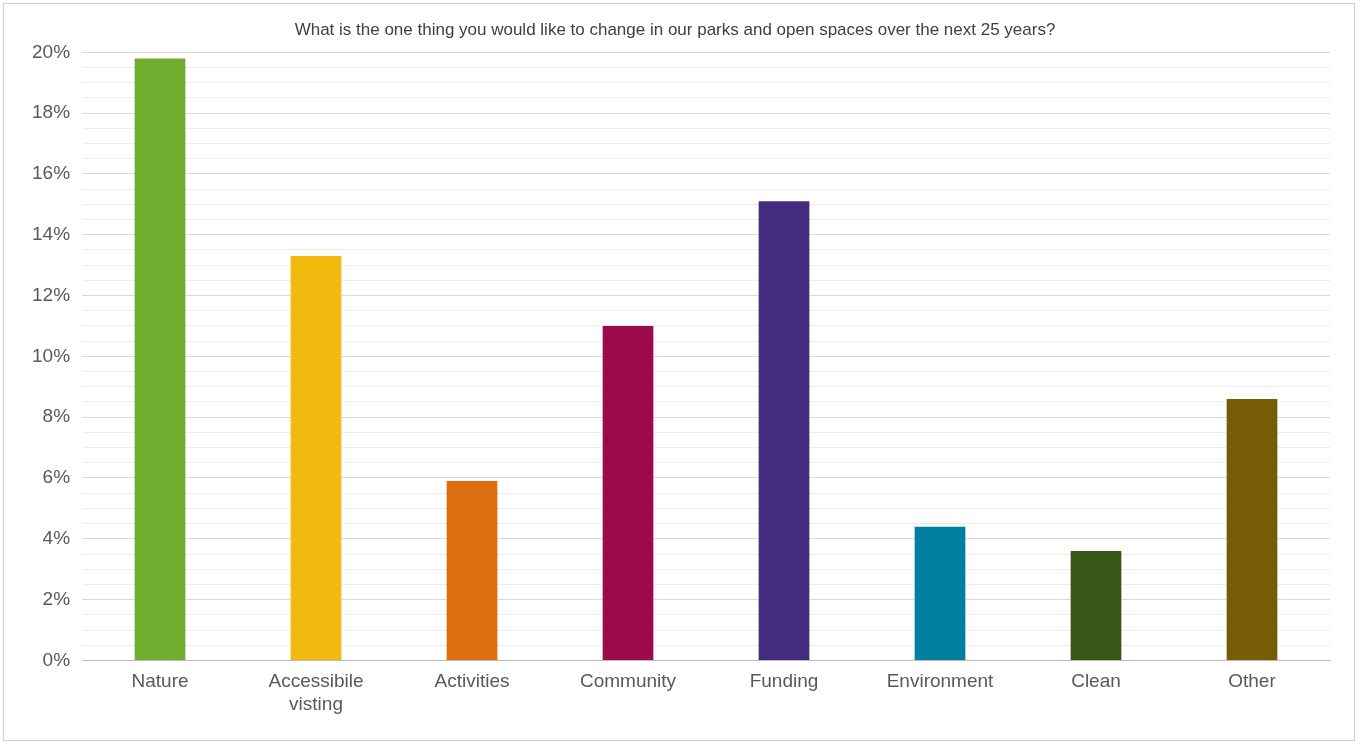 This screenshot has height=746, width=1360. Describe the element at coordinates (675, 29) in the screenshot. I see `chart-title: What is the one thing you would like to change in our parks and open spaces over the next 25 years?` at that location.